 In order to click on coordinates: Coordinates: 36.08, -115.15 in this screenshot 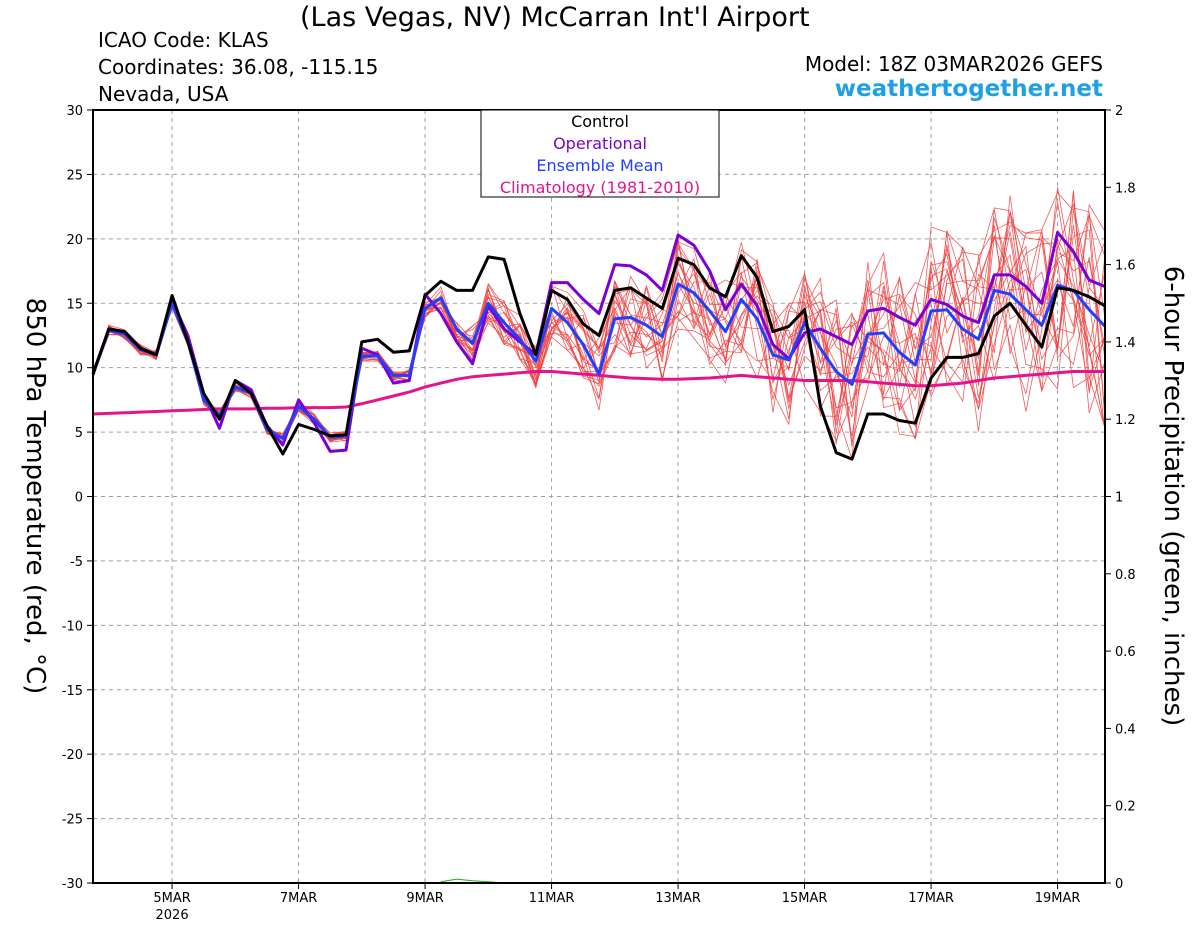, I will do `click(238, 67)`.